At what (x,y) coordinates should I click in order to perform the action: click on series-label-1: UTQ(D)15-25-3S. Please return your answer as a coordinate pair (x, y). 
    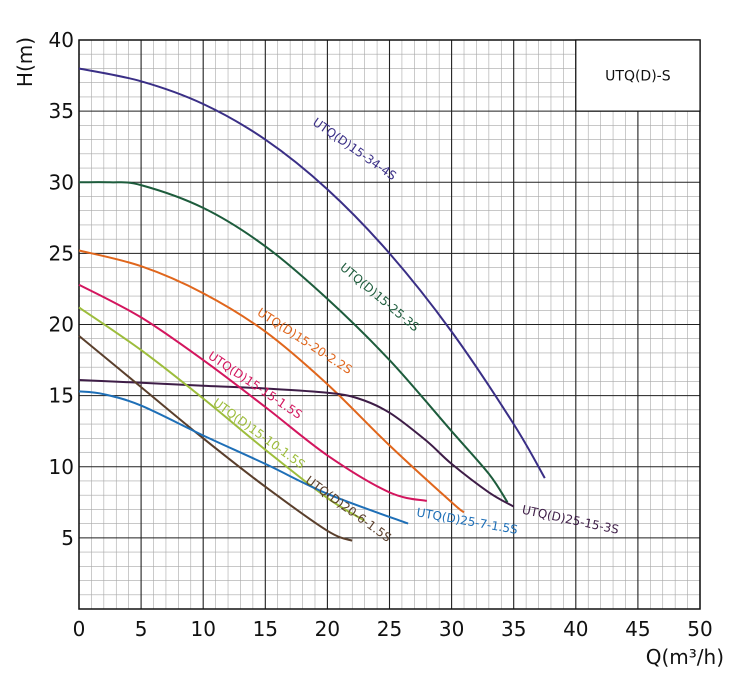
    Looking at the image, I should click on (379, 297).